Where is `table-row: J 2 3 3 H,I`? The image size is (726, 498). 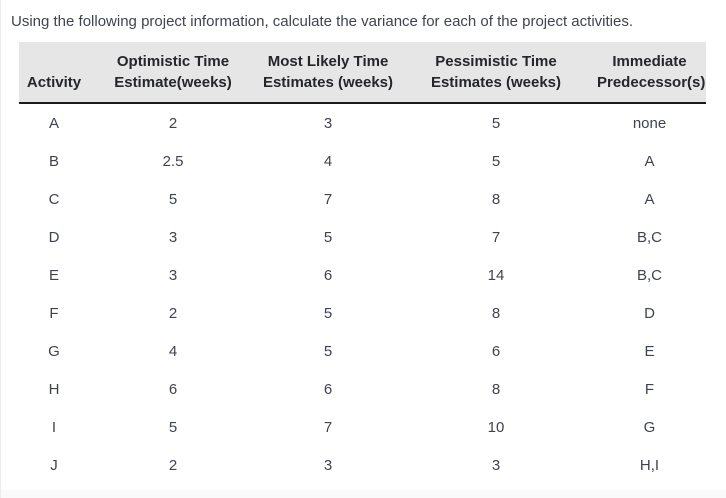 table-row: J 2 3 3 H,I is located at coordinates (362, 465).